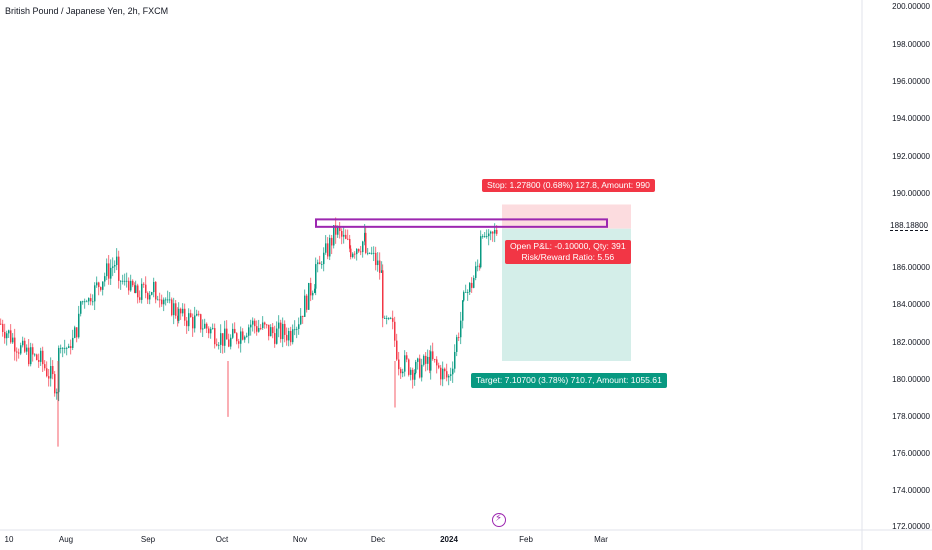 This screenshot has width=932, height=550. Describe the element at coordinates (911, 118) in the screenshot. I see `y-tick: 194.00000` at that location.